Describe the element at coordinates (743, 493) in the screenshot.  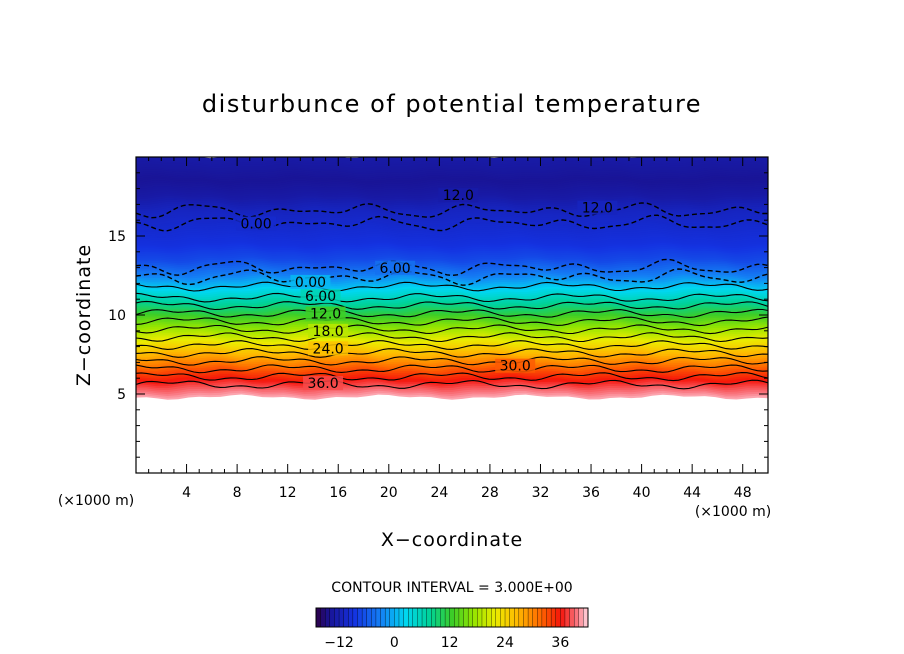
I see `x-tick-label: 48` at that location.